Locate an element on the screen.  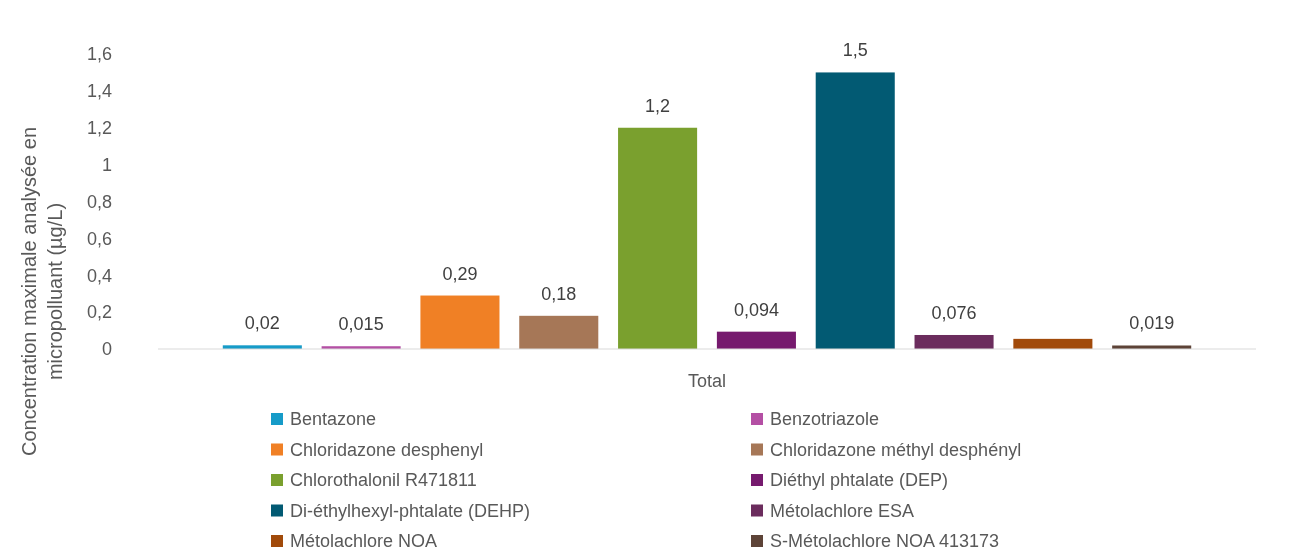
y-tick-label: 1,6 is located at coordinates (99, 54).